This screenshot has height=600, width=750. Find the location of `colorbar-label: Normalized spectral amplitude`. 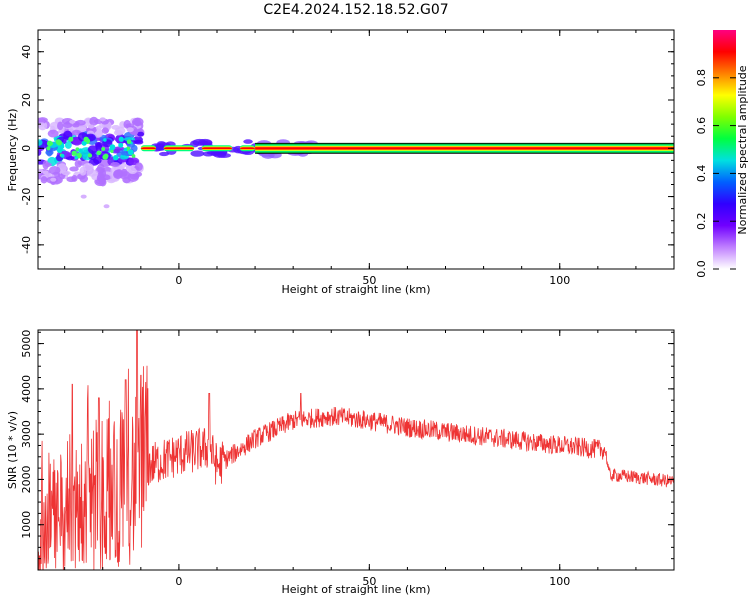

colorbar-label: Normalized spectral amplitude is located at coordinates (742, 149).